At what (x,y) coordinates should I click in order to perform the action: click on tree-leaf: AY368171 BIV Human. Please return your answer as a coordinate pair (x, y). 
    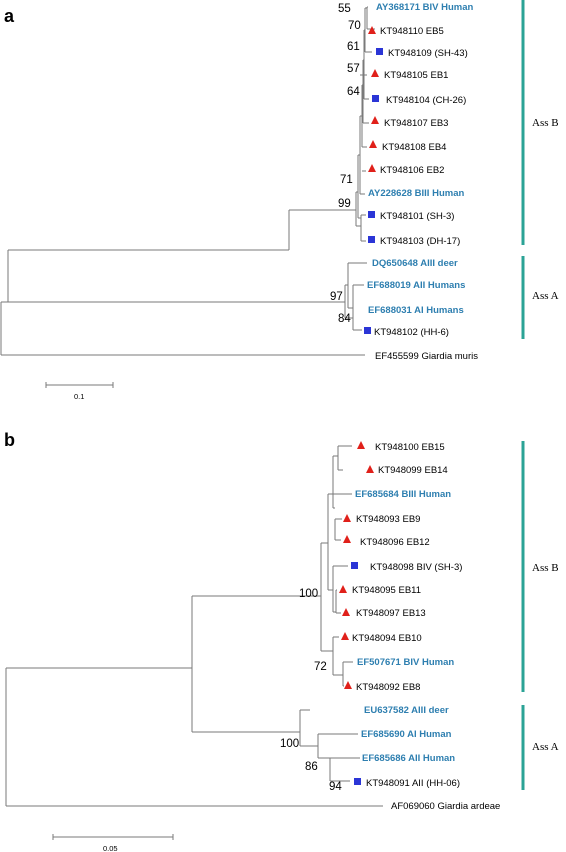
    Looking at the image, I should click on (425, 7).